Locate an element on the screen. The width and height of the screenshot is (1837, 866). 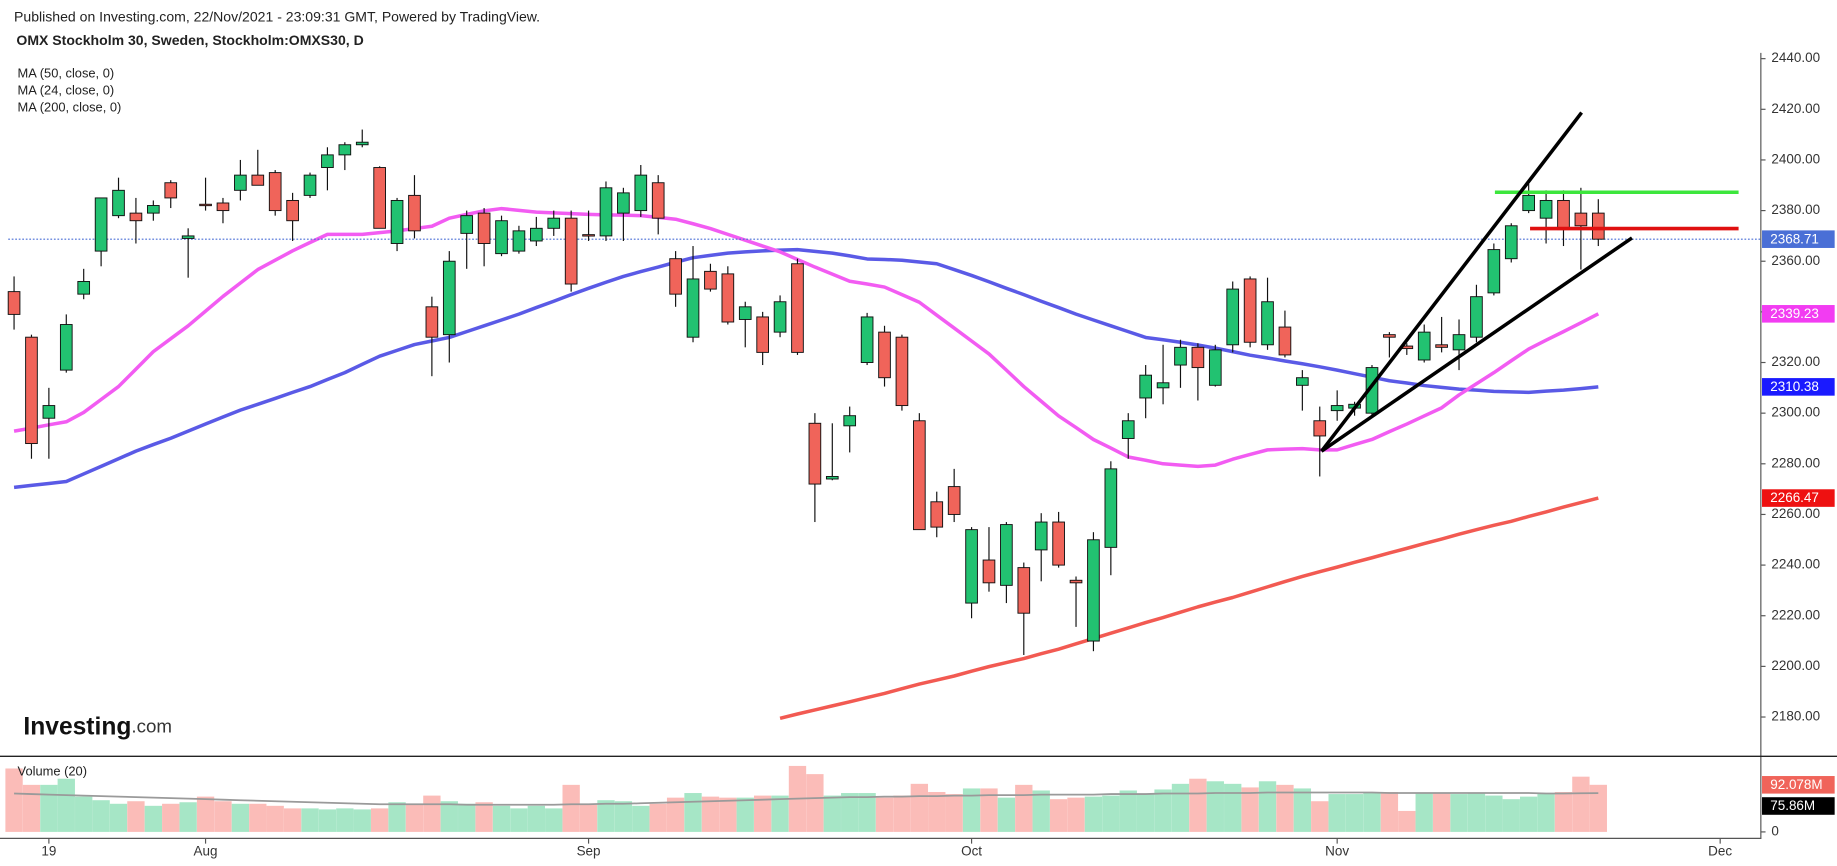
y-tick-label: 2240.00 is located at coordinates (1795, 564).